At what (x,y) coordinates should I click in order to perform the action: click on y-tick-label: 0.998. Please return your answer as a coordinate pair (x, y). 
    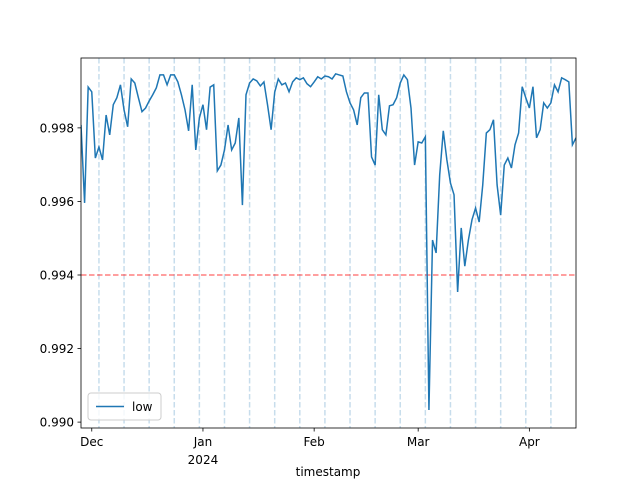
    Looking at the image, I should click on (57, 128).